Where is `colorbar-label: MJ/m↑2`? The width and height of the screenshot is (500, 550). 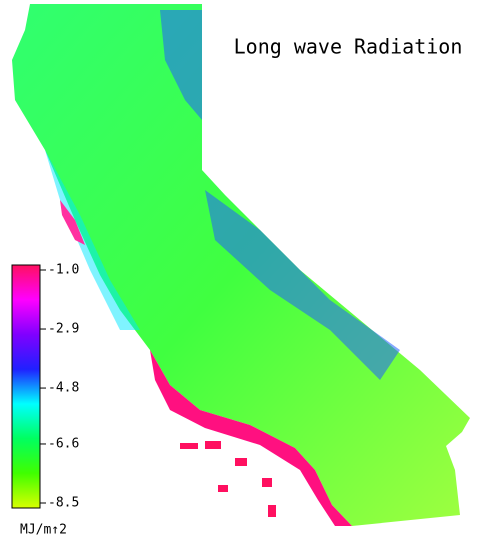 colorbar-label: MJ/m↑2 is located at coordinates (43, 530).